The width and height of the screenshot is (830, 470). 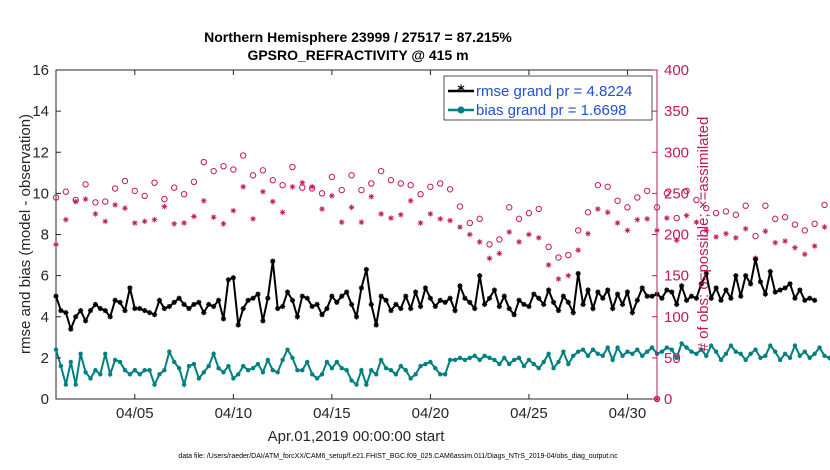 What do you see at coordinates (672, 358) in the screenshot?
I see `y-tick-right-label: 50` at bounding box center [672, 358].